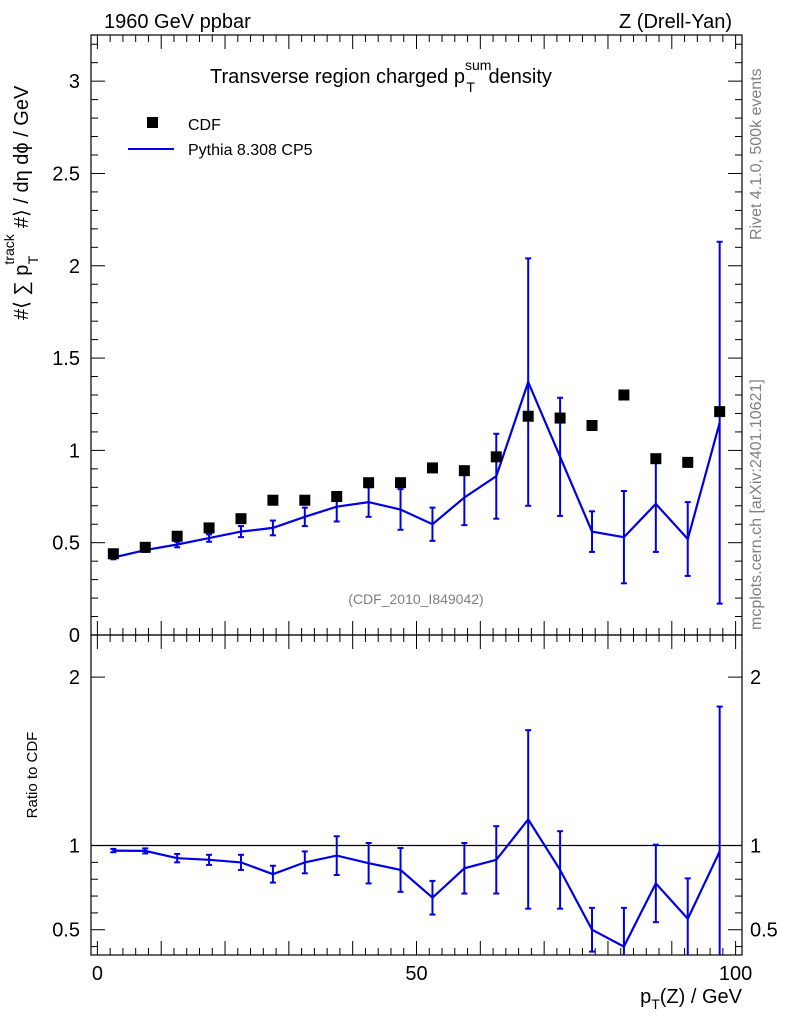  What do you see at coordinates (756, 504) in the screenshot?
I see `mcplots-label: mcplots.cern.ch [arXiv:2401.10621]` at bounding box center [756, 504].